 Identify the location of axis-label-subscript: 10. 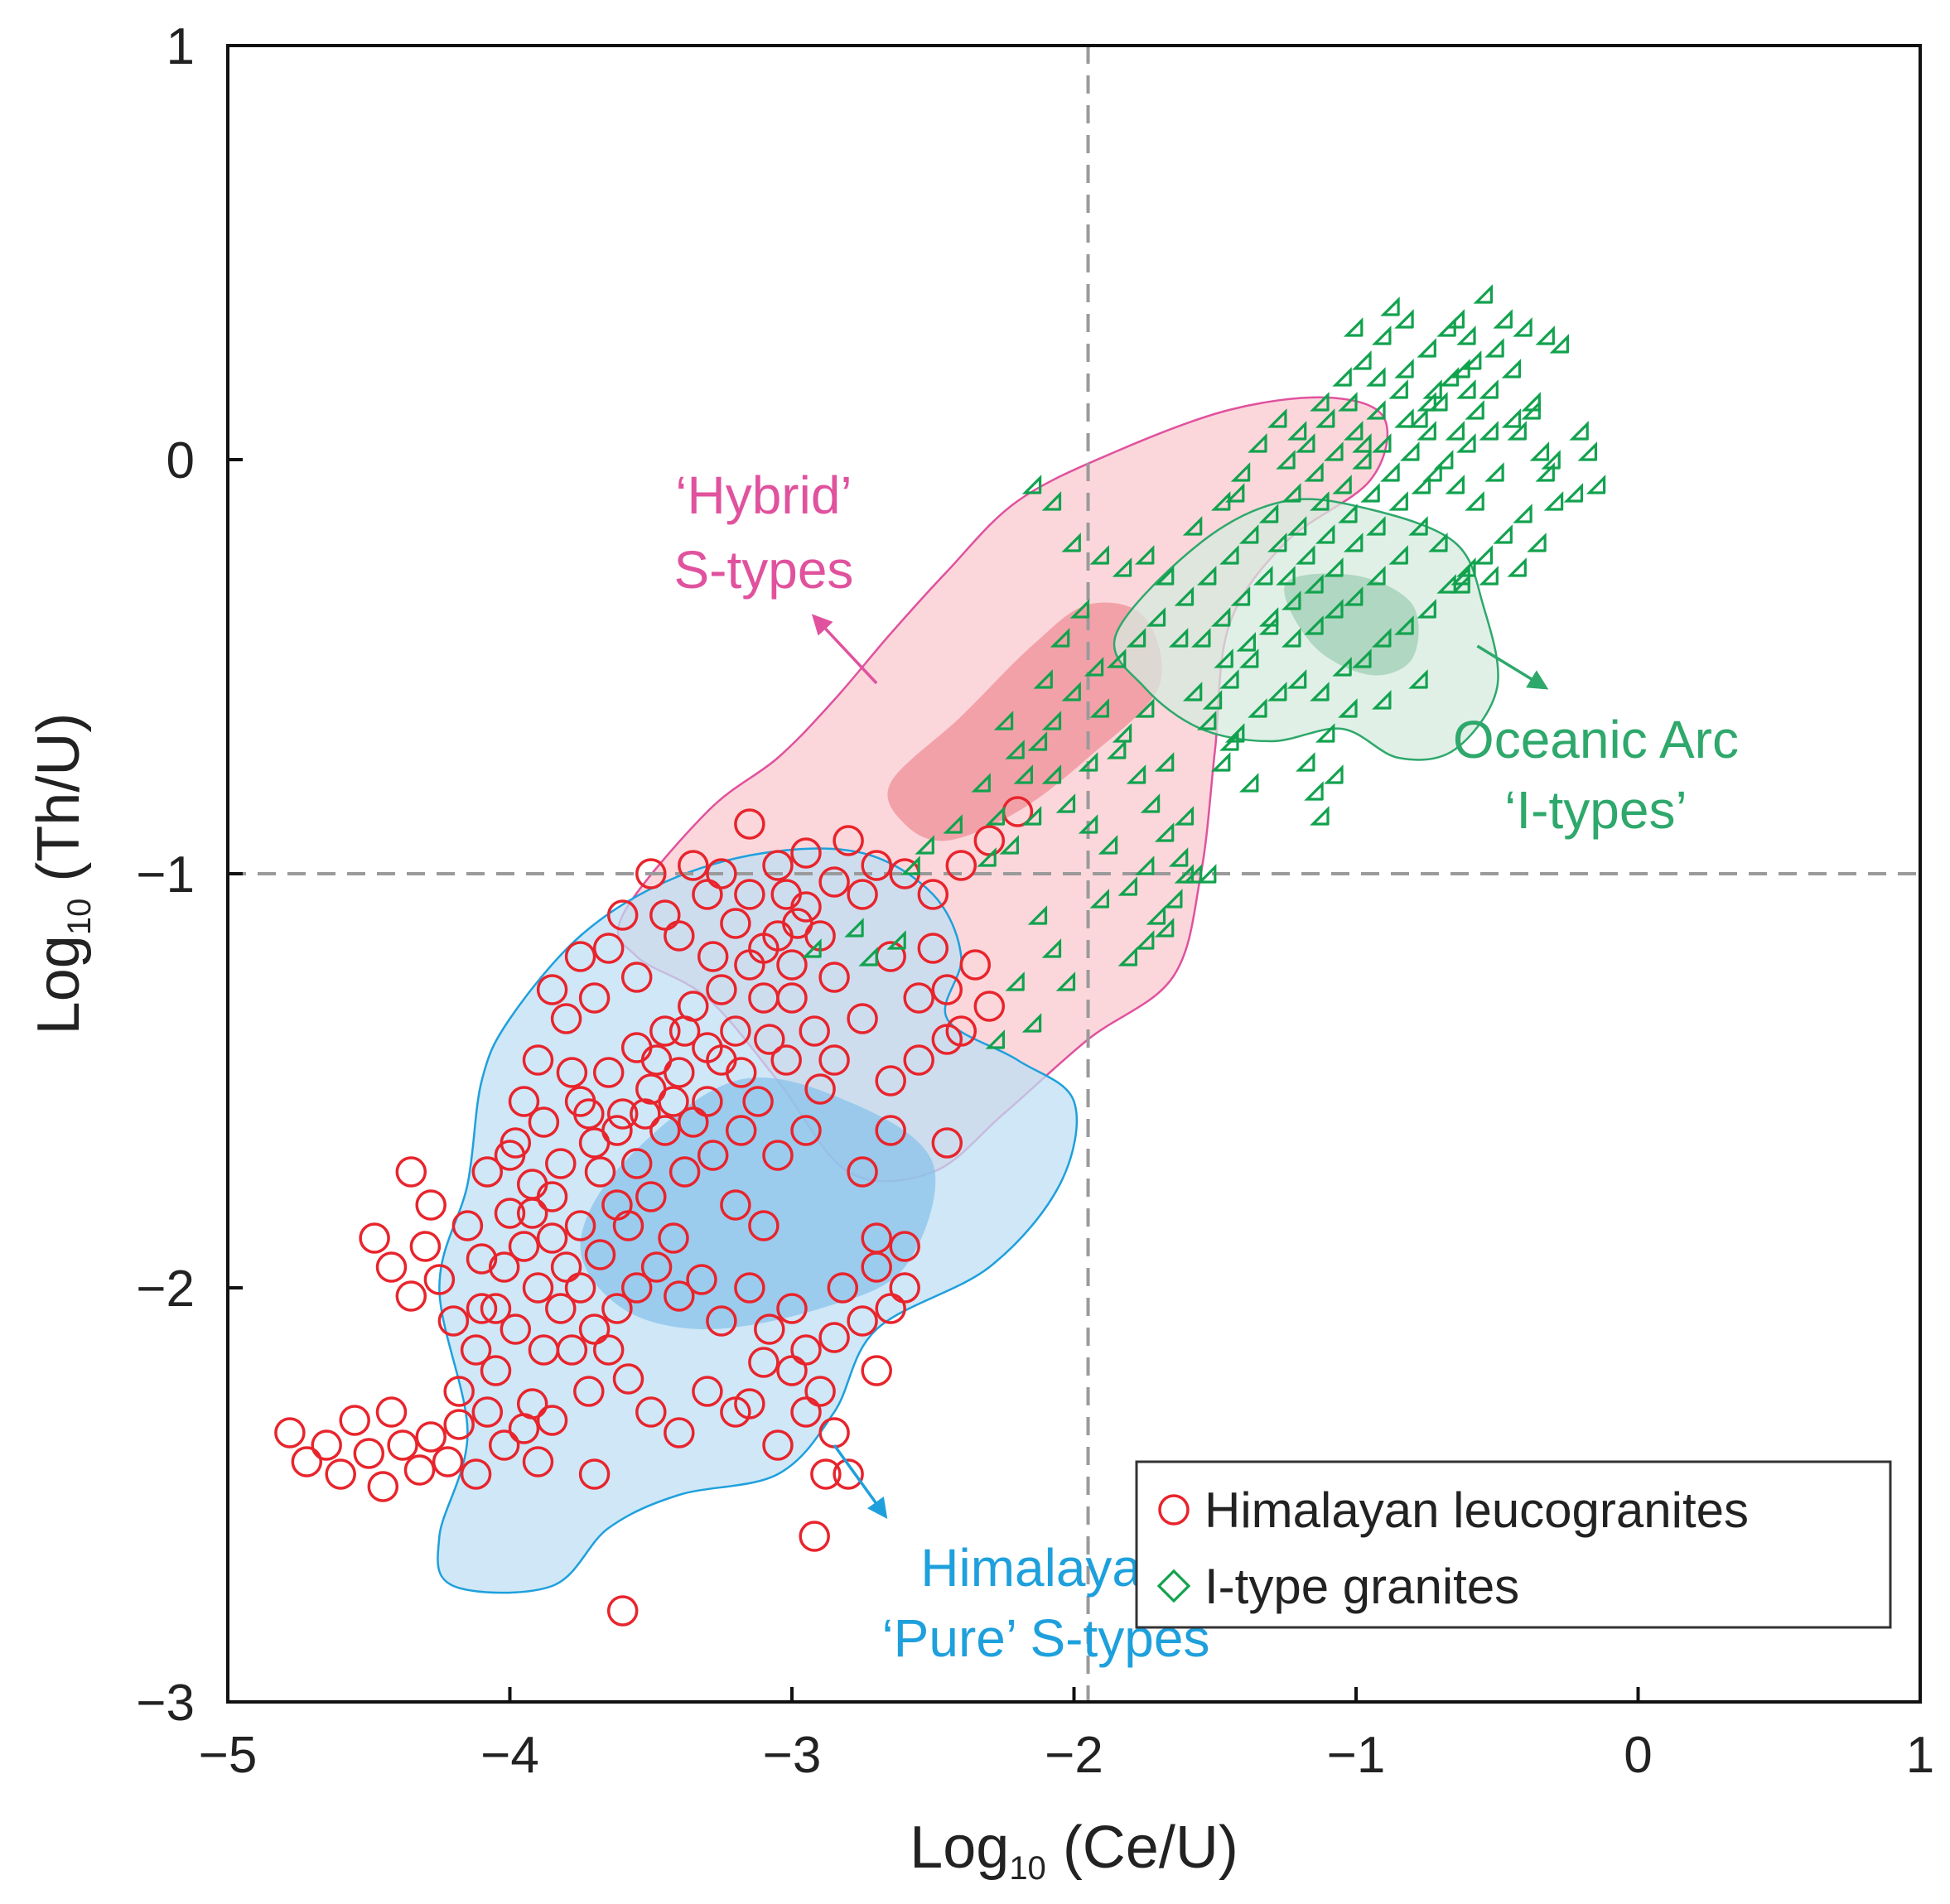
(1027, 1868).